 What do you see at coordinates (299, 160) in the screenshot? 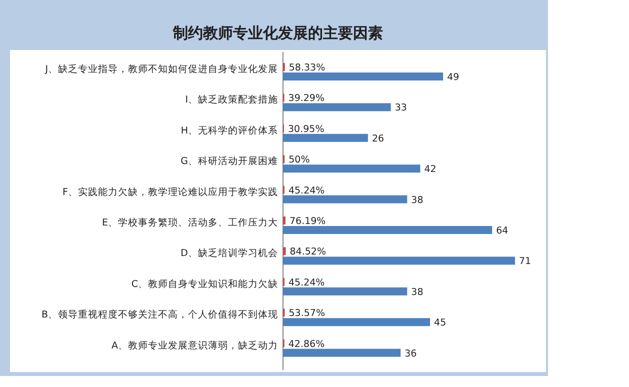
I see `data-label: 50%` at bounding box center [299, 160].